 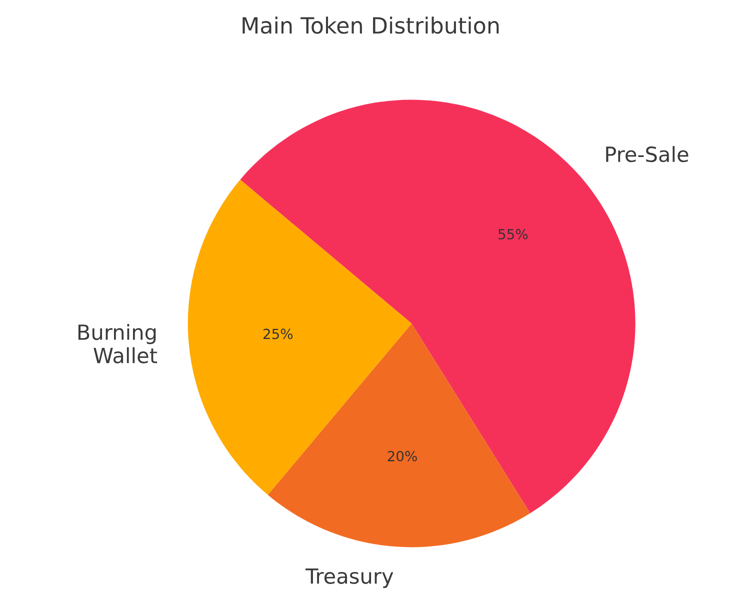 I want to click on data-label: 20%, so click(x=402, y=456).